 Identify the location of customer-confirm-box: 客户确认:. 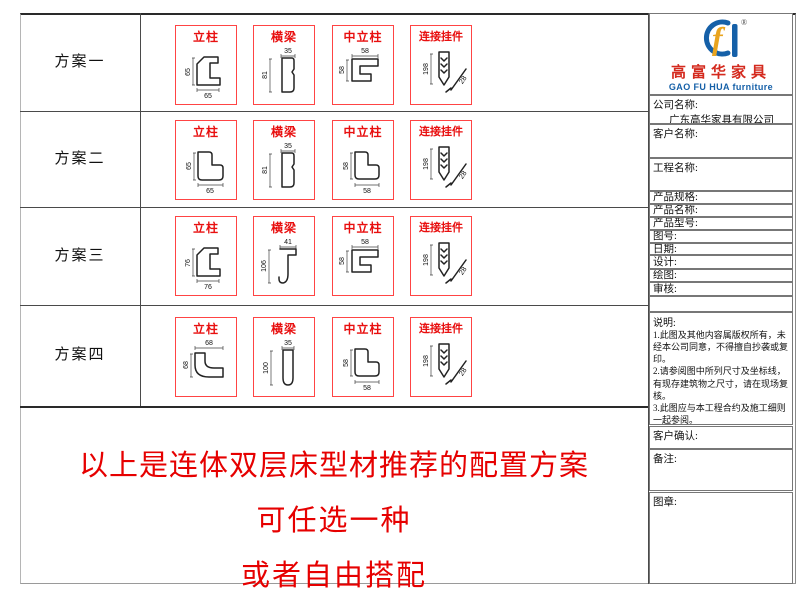
(721, 437).